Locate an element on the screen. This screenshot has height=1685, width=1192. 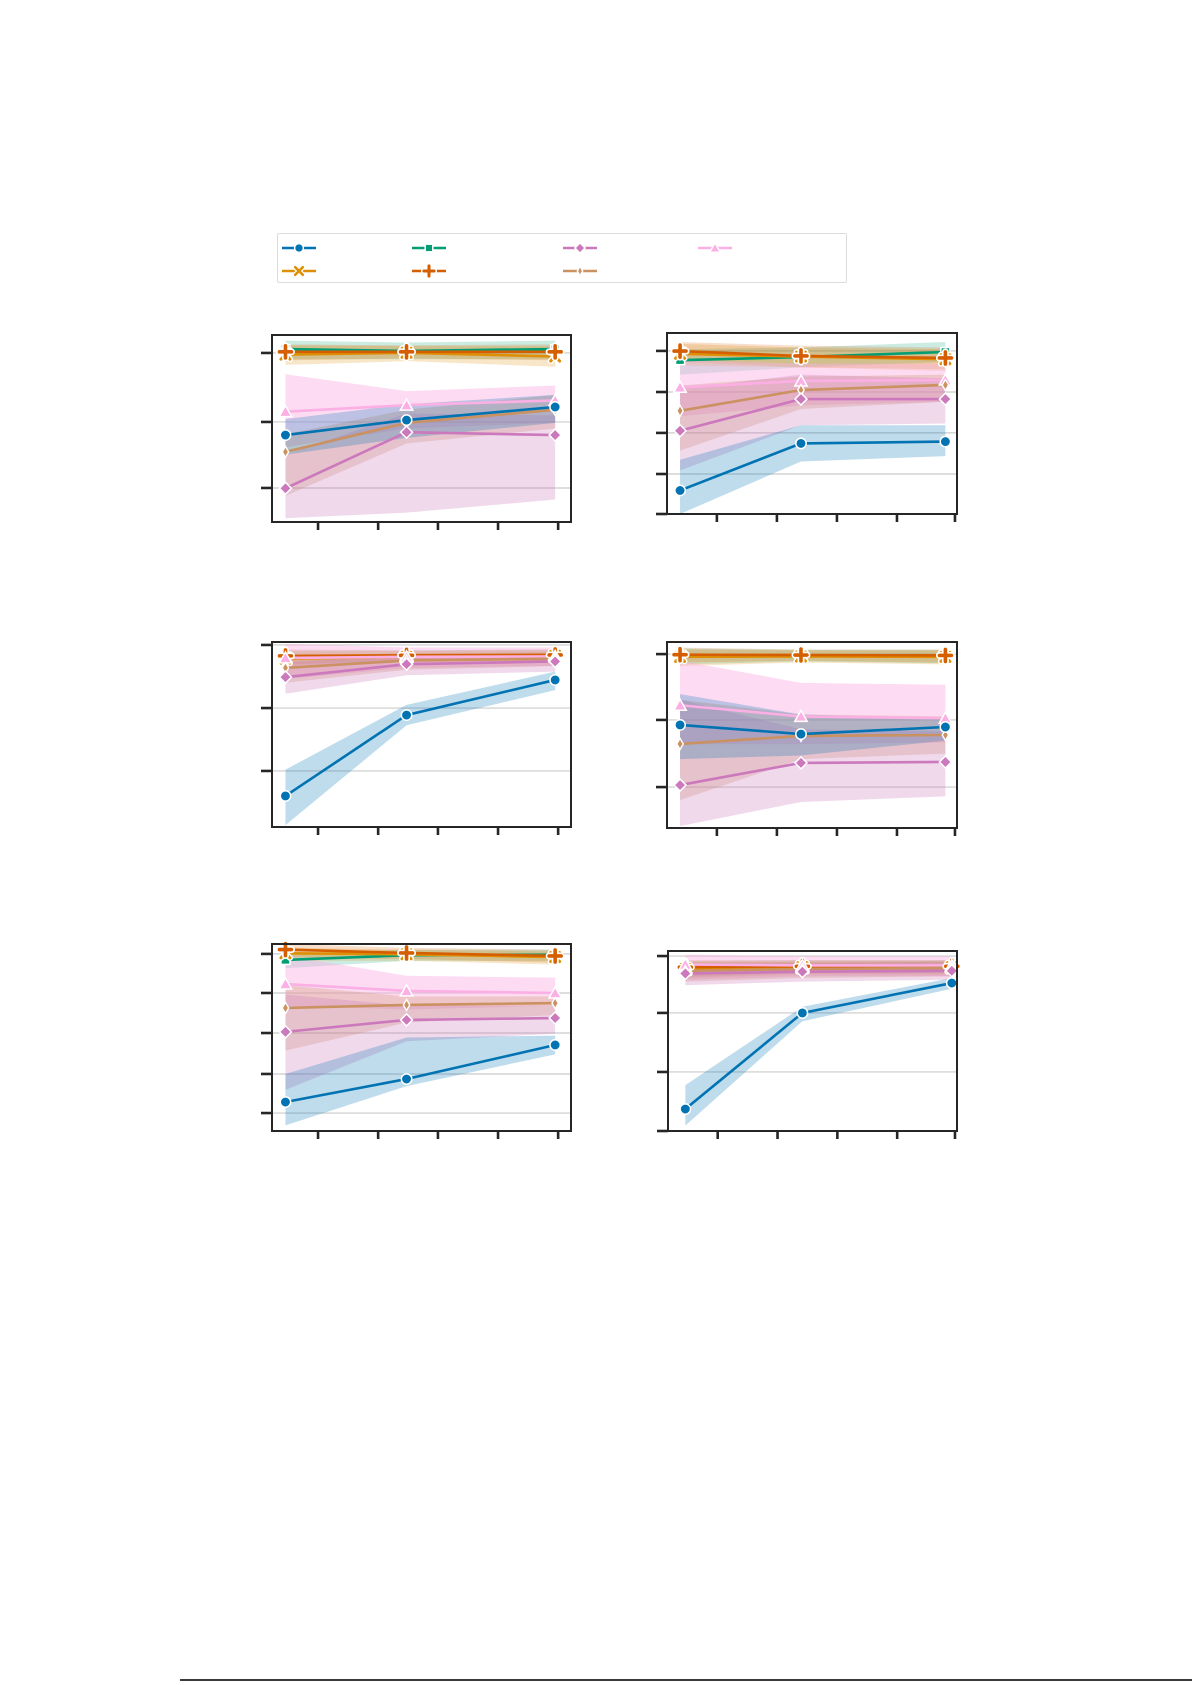
legend-entry-series-blue-circle is located at coordinates (299, 248).